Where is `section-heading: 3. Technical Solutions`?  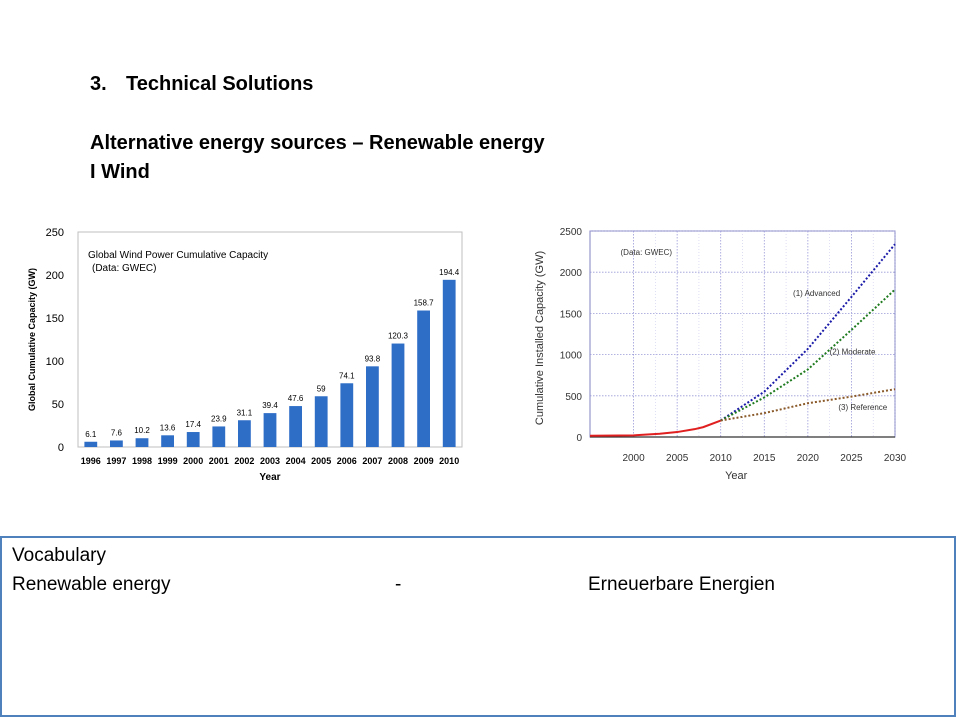
section-heading: 3. Technical Solutions is located at coordinates (201, 84).